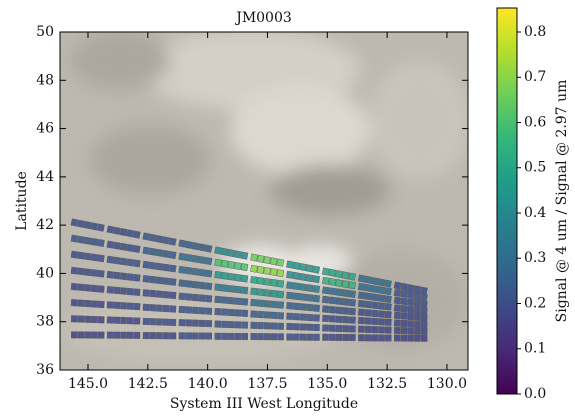 Image resolution: width=575 pixels, height=416 pixels. Describe the element at coordinates (447, 384) in the screenshot. I see `x-tick-label: 130.0` at that location.